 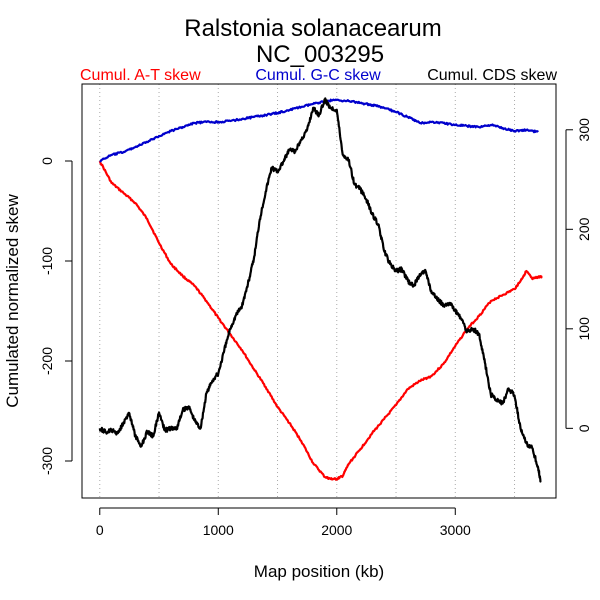 What do you see at coordinates (492, 75) in the screenshot?
I see `legend-cds-skew: Cumul. CDS skew` at bounding box center [492, 75].